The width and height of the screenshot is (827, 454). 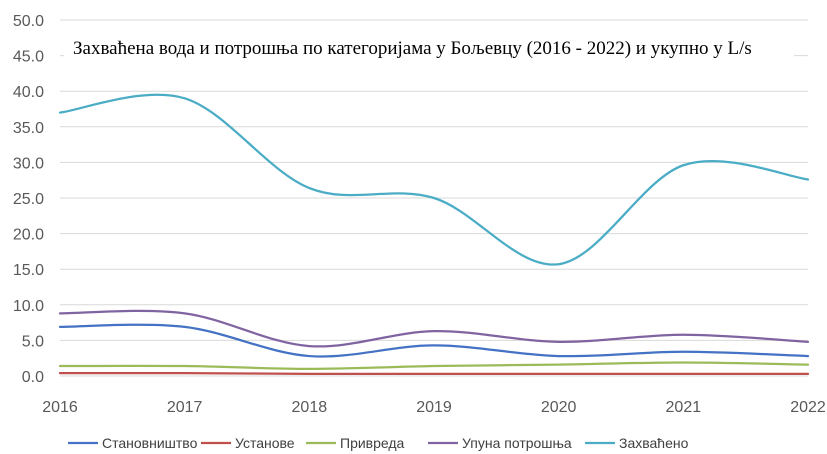 What do you see at coordinates (150, 443) in the screenshot?
I see `legend-label: Становништво` at bounding box center [150, 443].